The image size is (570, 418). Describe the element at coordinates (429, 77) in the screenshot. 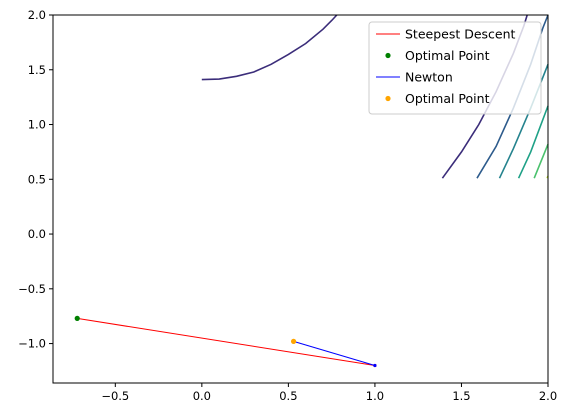

I see `legend-label: Newton` at that location.